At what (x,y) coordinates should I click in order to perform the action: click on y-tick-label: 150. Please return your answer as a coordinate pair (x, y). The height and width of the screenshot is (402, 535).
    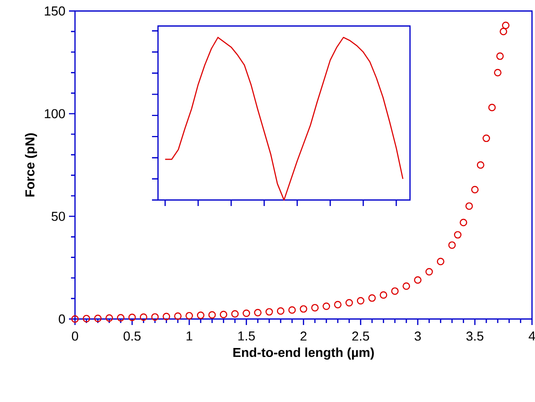
    Looking at the image, I should click on (54, 11).